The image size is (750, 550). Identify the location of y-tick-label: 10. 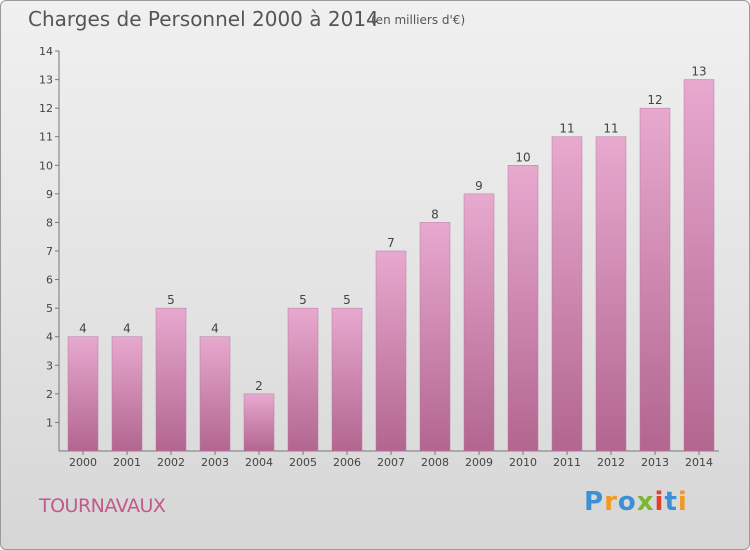
(46, 165).